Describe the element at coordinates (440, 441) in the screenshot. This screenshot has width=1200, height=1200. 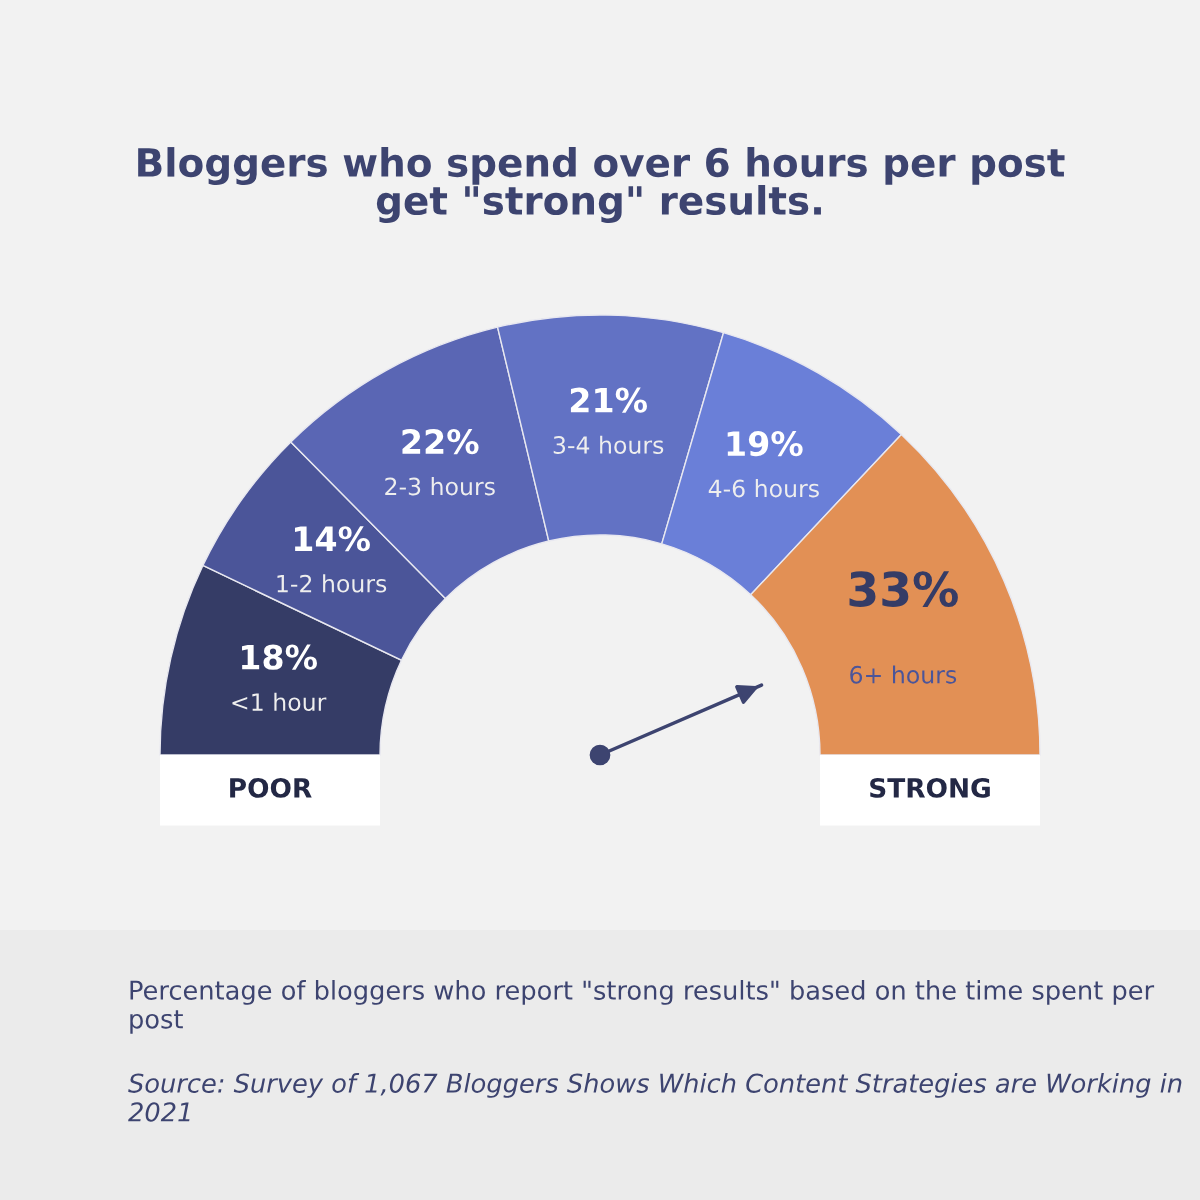
I see `data-label: 22%` at that location.